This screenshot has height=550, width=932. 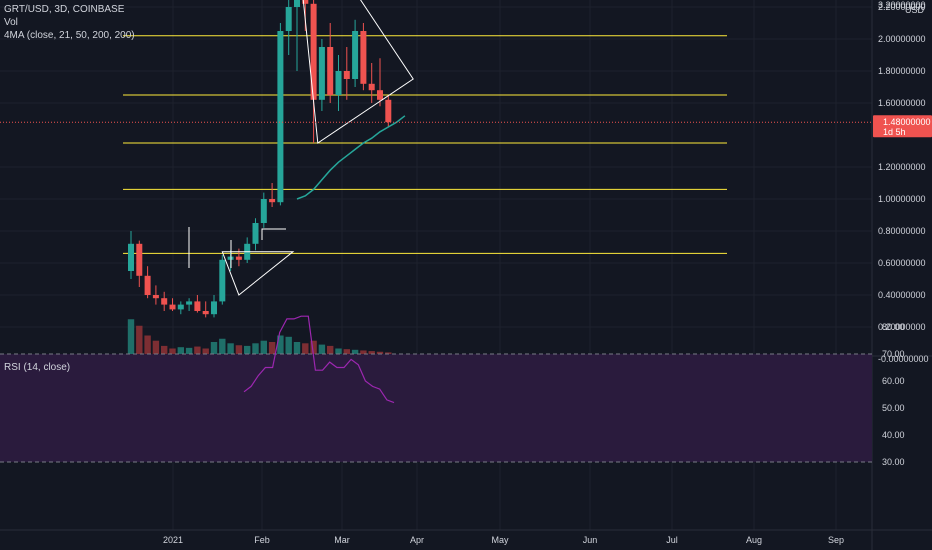 What do you see at coordinates (893, 462) in the screenshot?
I see `rsi-tick-label: 30.00` at bounding box center [893, 462].